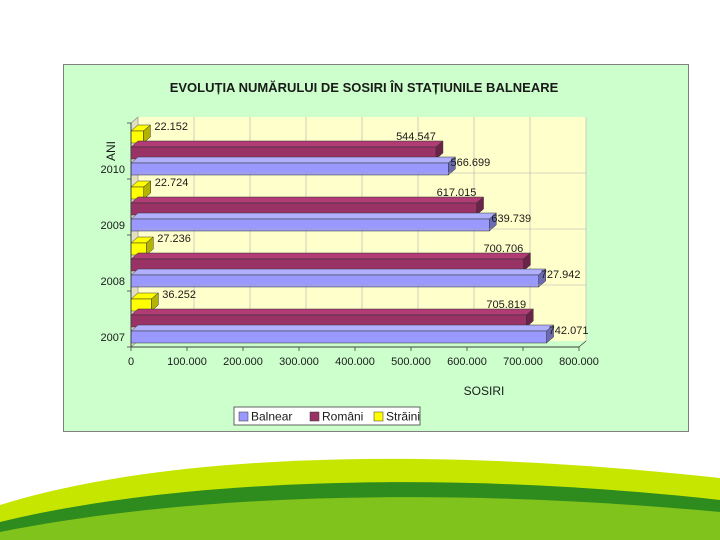  I want to click on bar-balnear-2010, so click(293, 166).